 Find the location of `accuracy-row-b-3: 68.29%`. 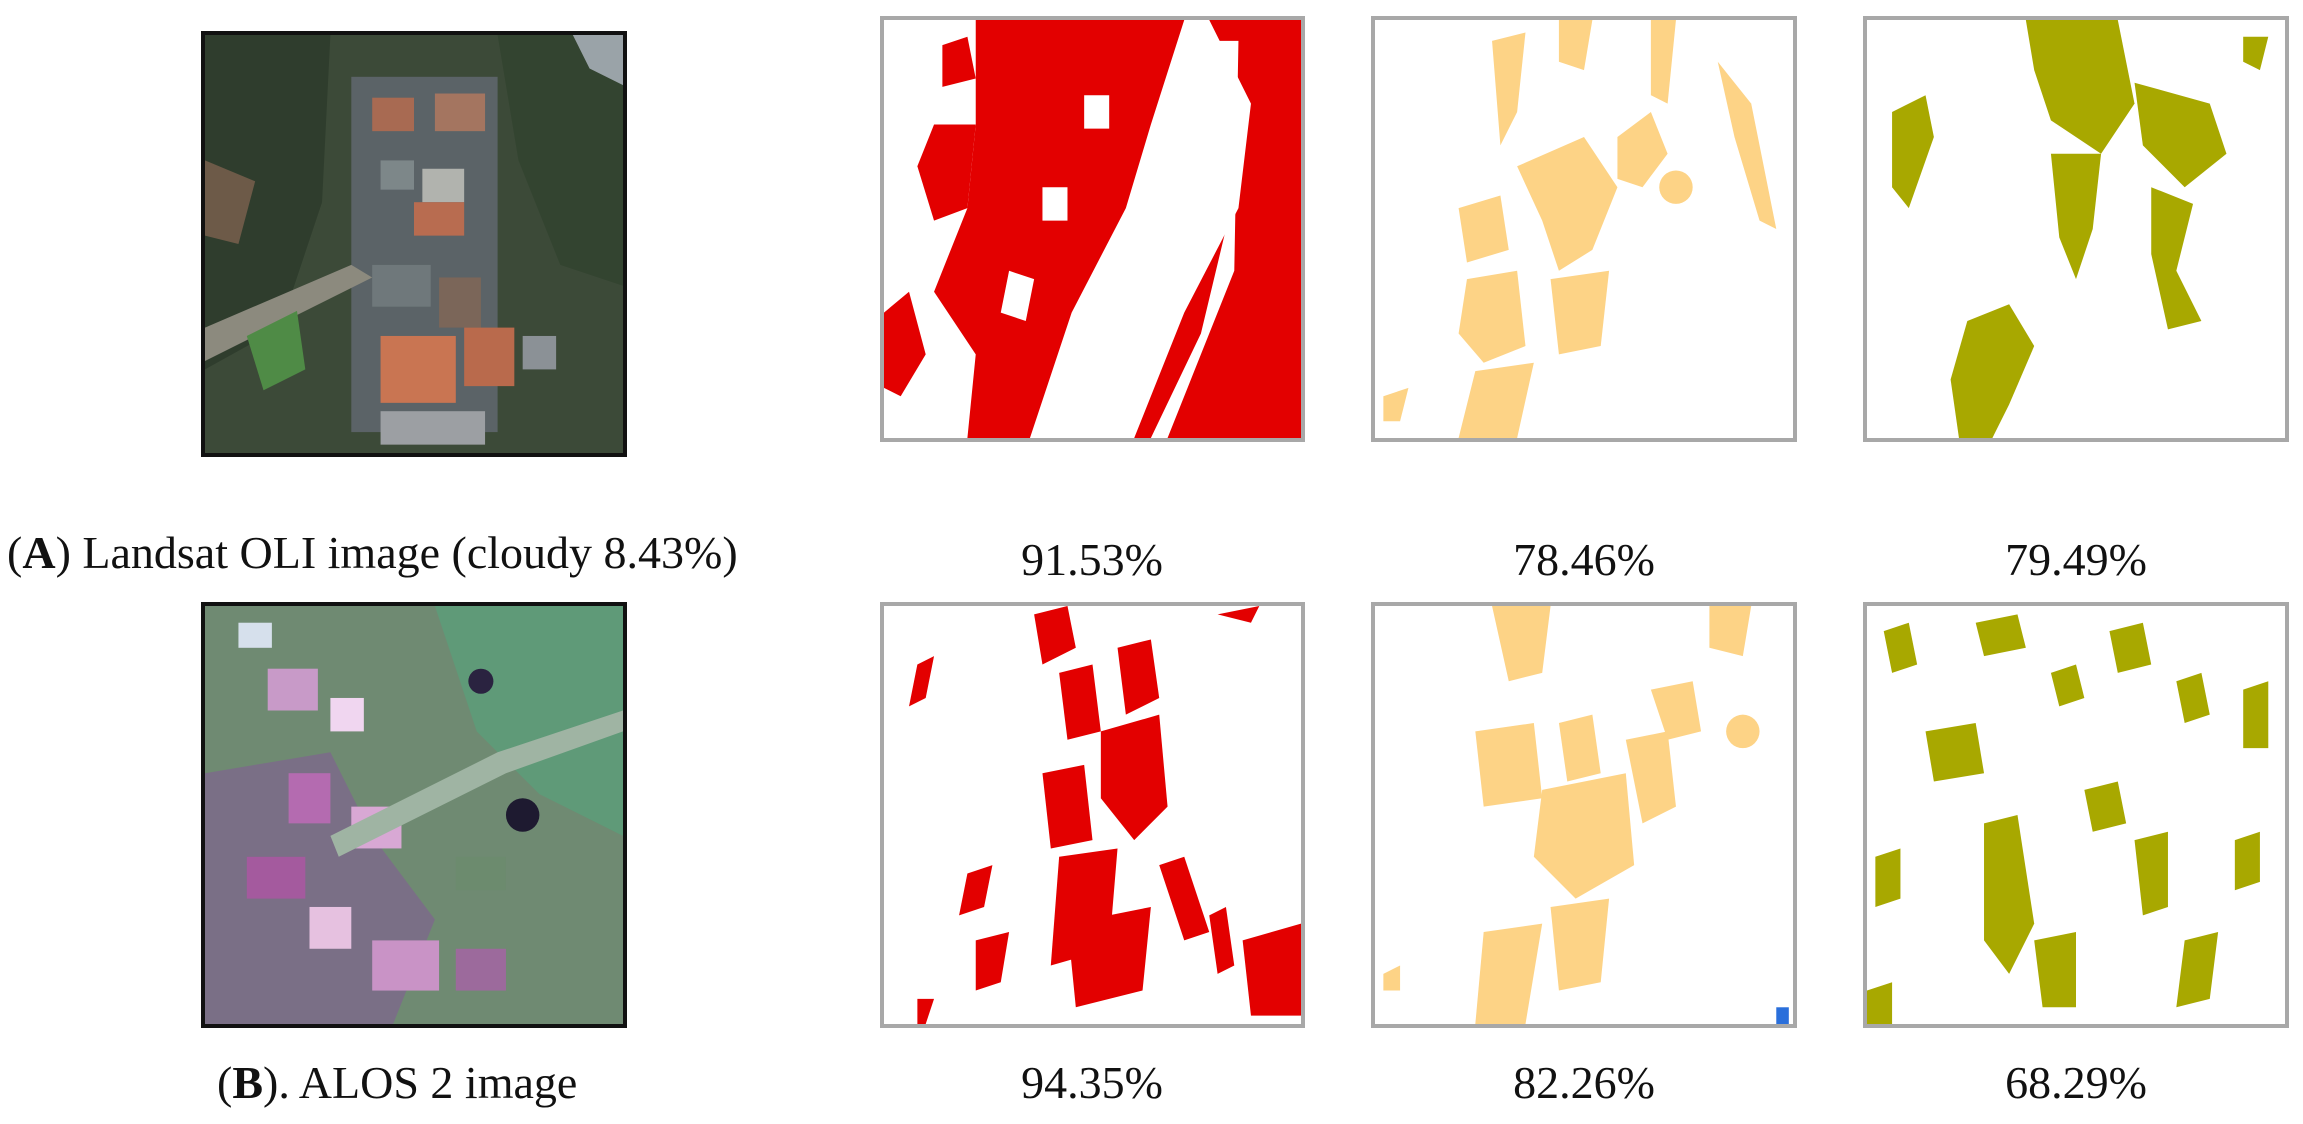

accuracy-row-b-3: 68.29% is located at coordinates (2076, 1082).